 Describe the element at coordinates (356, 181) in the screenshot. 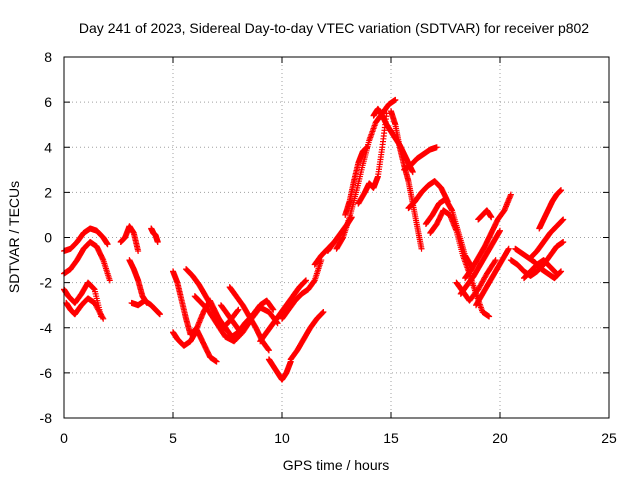

I see `series-arc-v` at that location.